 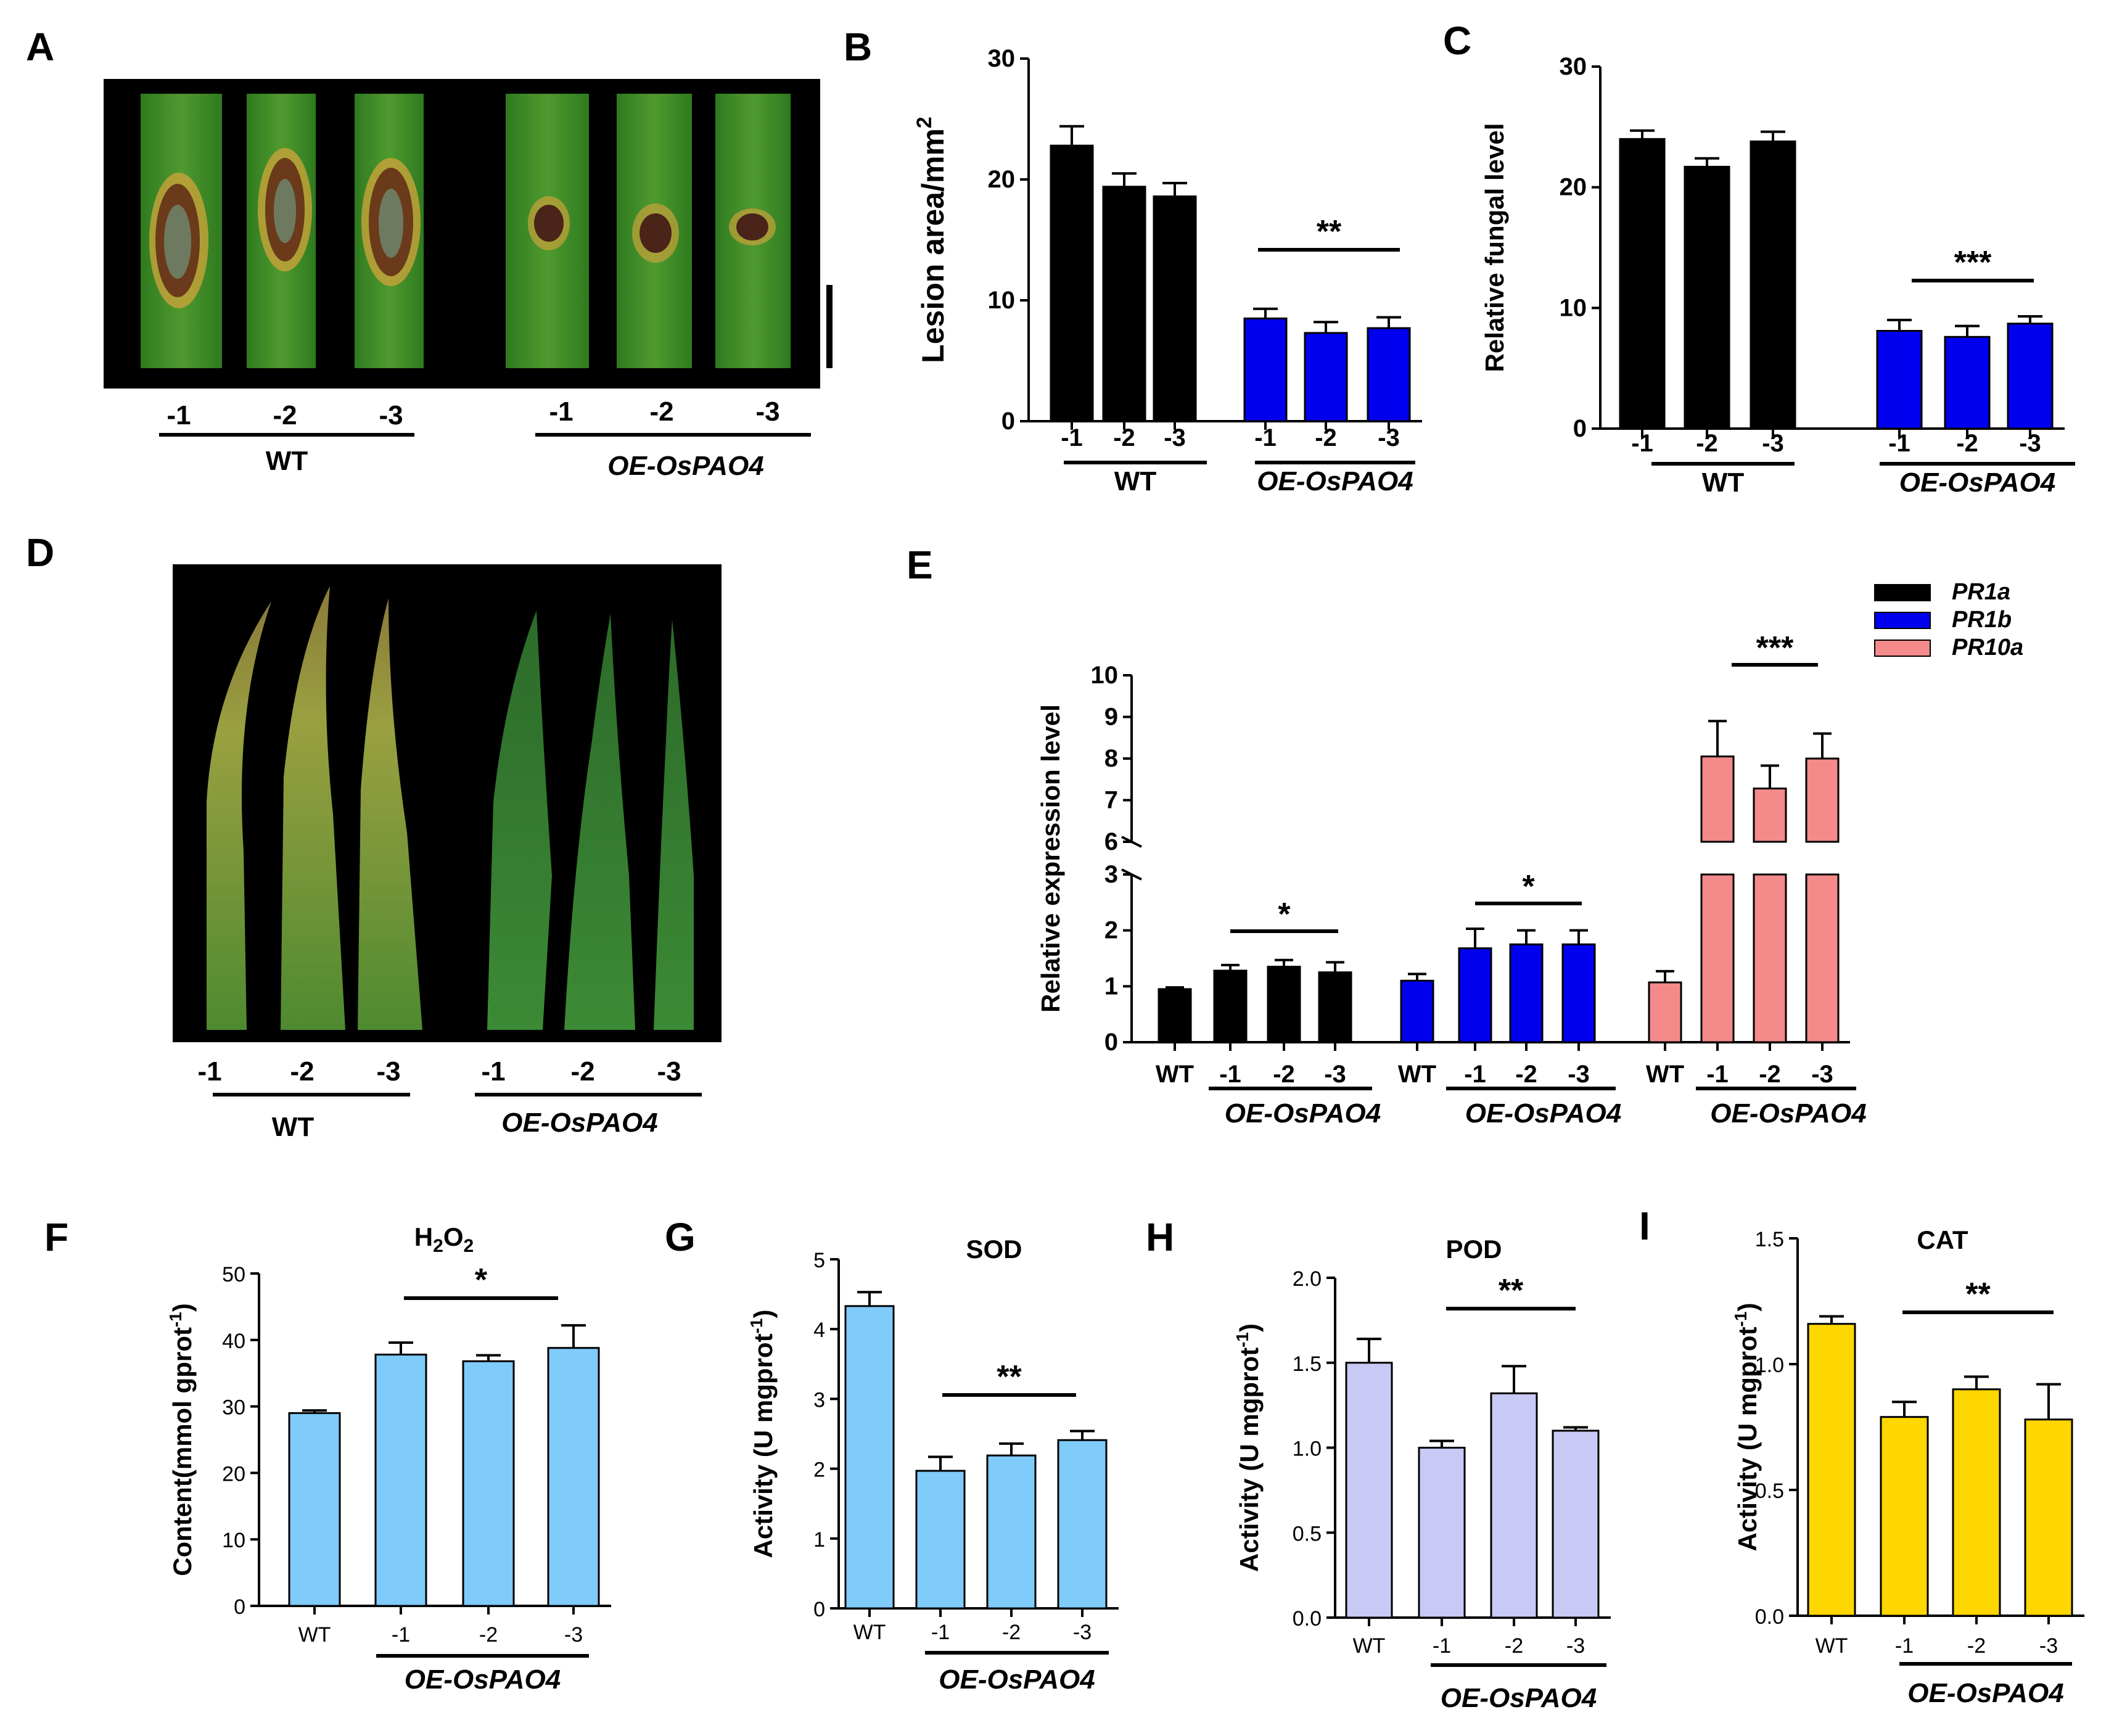 What do you see at coordinates (1981, 592) in the screenshot?
I see `legend-label: PR1a` at bounding box center [1981, 592].